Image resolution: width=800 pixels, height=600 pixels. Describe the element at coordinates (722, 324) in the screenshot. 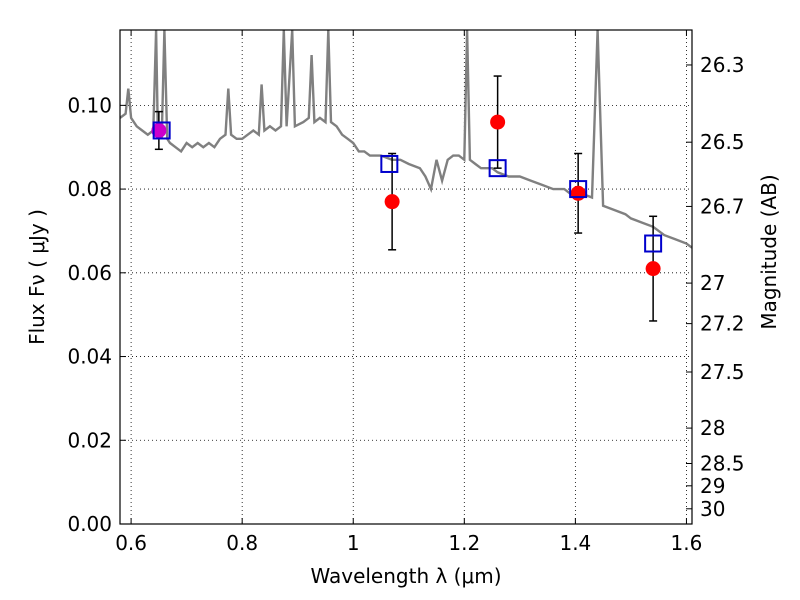

I see `right-tick-label: 27.2` at that location.